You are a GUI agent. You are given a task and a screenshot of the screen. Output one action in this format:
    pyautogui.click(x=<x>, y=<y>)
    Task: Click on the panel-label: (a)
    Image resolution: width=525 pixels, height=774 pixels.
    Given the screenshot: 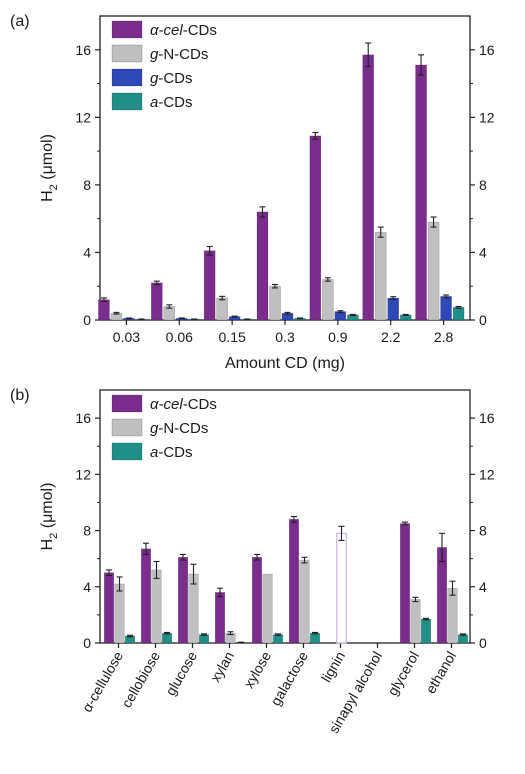 What is the action you would take?
    pyautogui.click(x=20, y=21)
    